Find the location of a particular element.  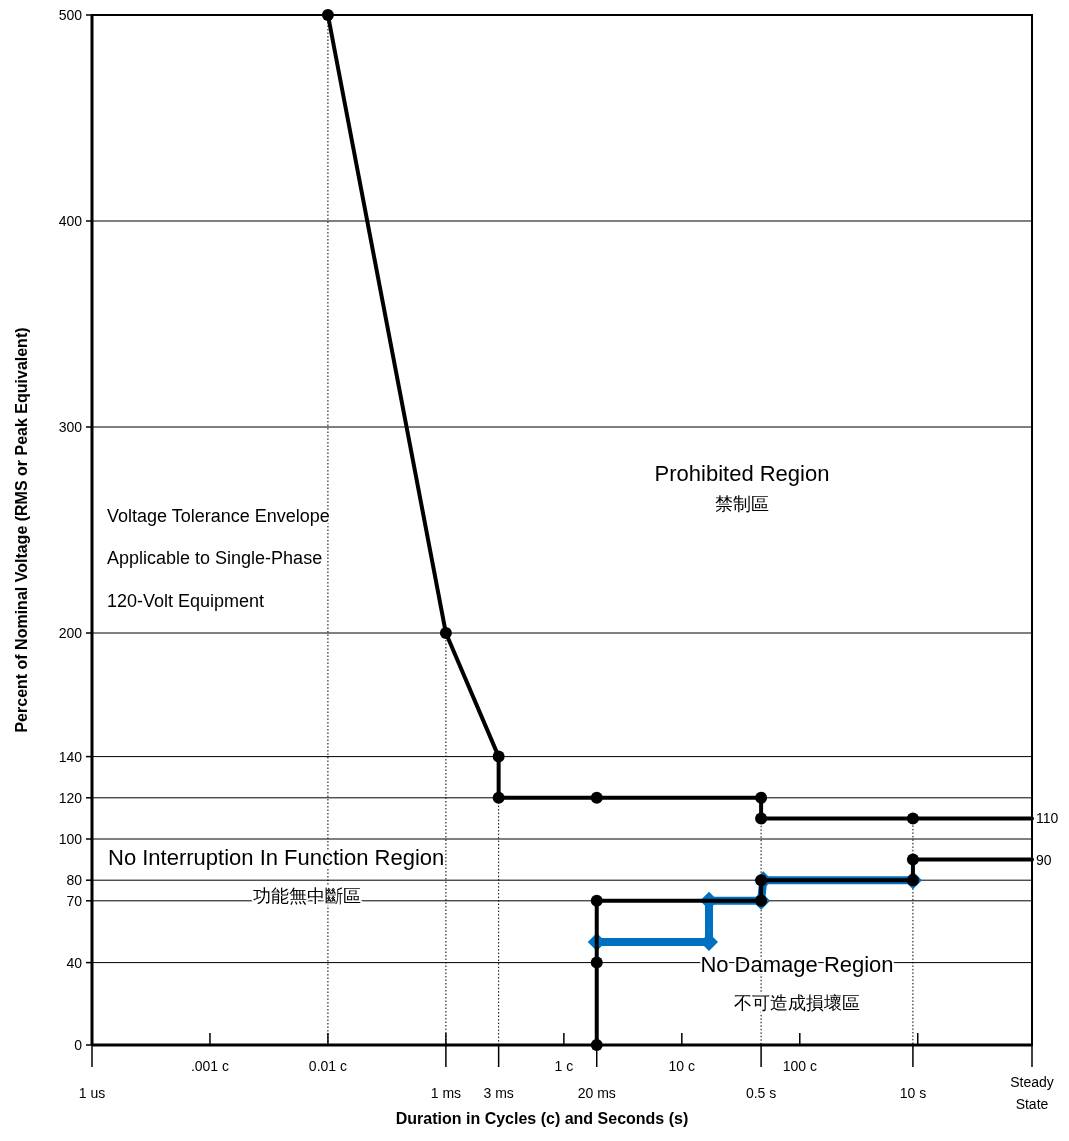

y-axis-title: Percent of Nominal Voltage (RMS or Peak Equivalent) is located at coordinates (21, 530).